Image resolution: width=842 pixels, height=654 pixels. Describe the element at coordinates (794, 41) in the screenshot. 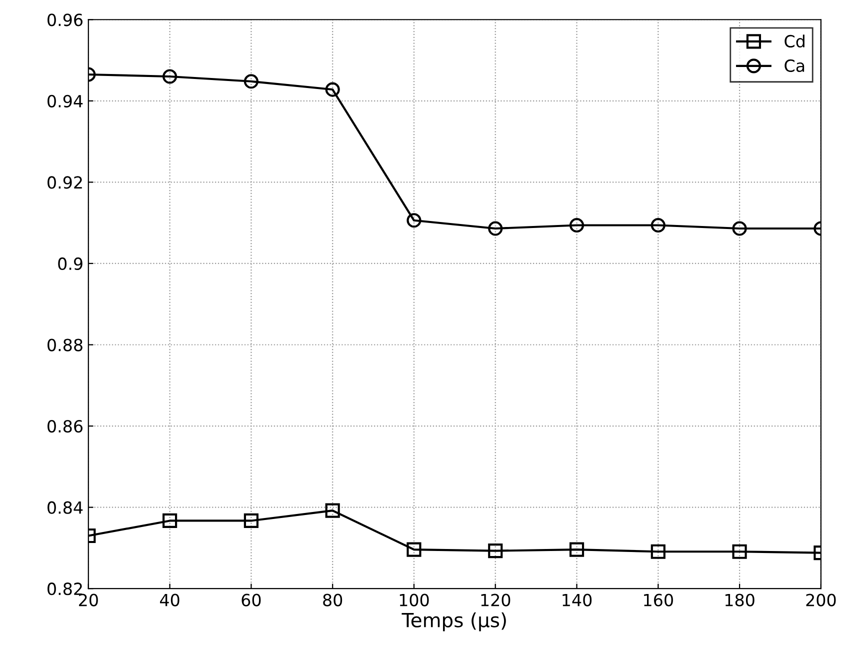

I see `legend-label: Cd` at that location.